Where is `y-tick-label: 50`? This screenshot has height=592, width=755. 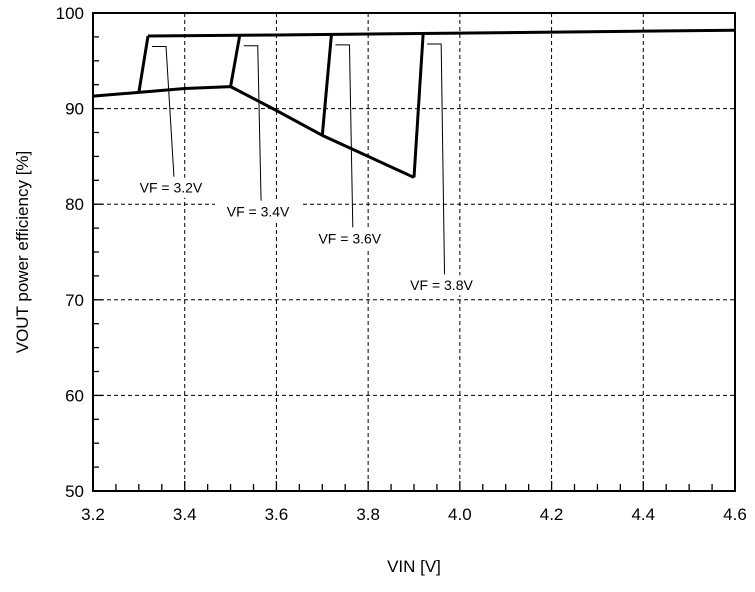 y-tick-label: 50 is located at coordinates (74, 491).